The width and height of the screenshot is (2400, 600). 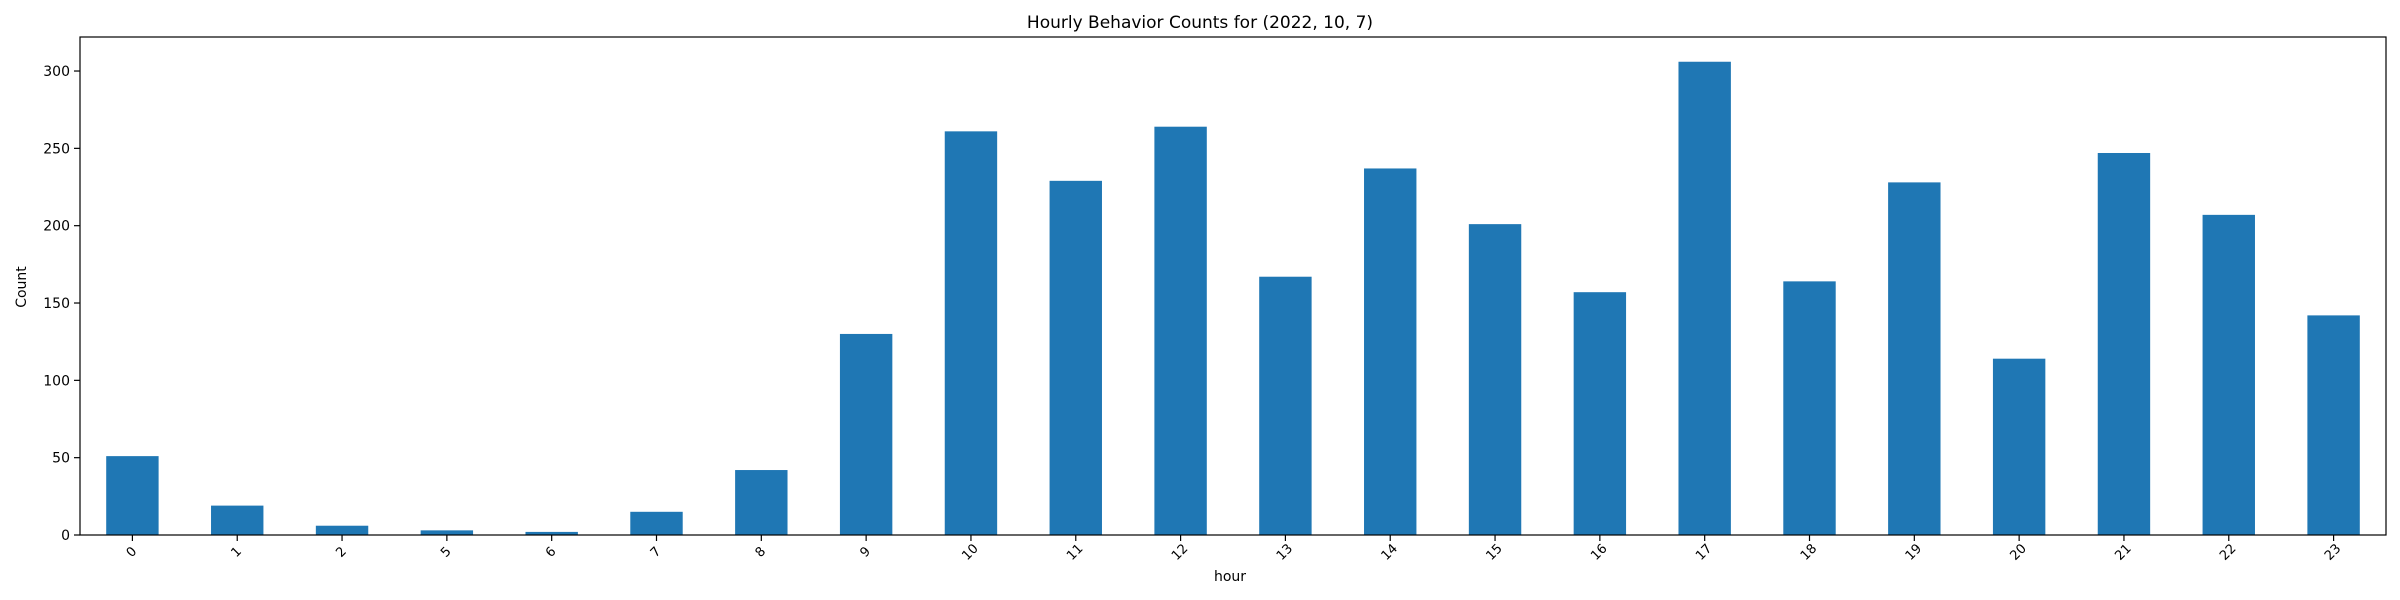 I want to click on x-tick-label: 22, so click(x=2228, y=552).